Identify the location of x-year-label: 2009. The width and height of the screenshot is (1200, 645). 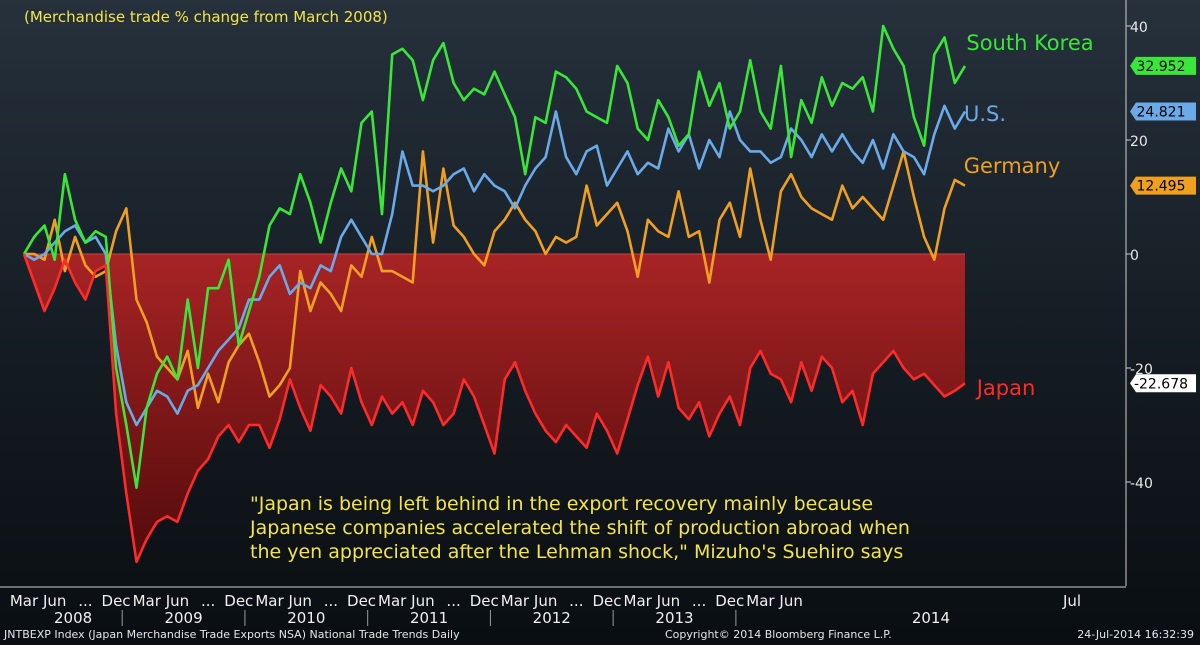
(183, 618).